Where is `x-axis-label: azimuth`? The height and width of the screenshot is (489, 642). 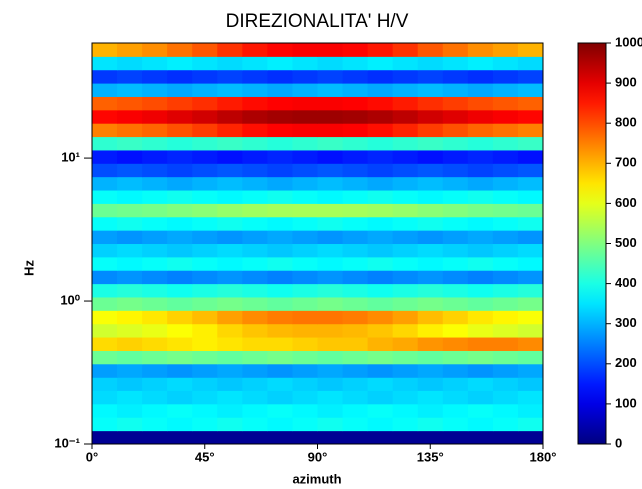
x-axis-label: azimuth is located at coordinates (316, 478).